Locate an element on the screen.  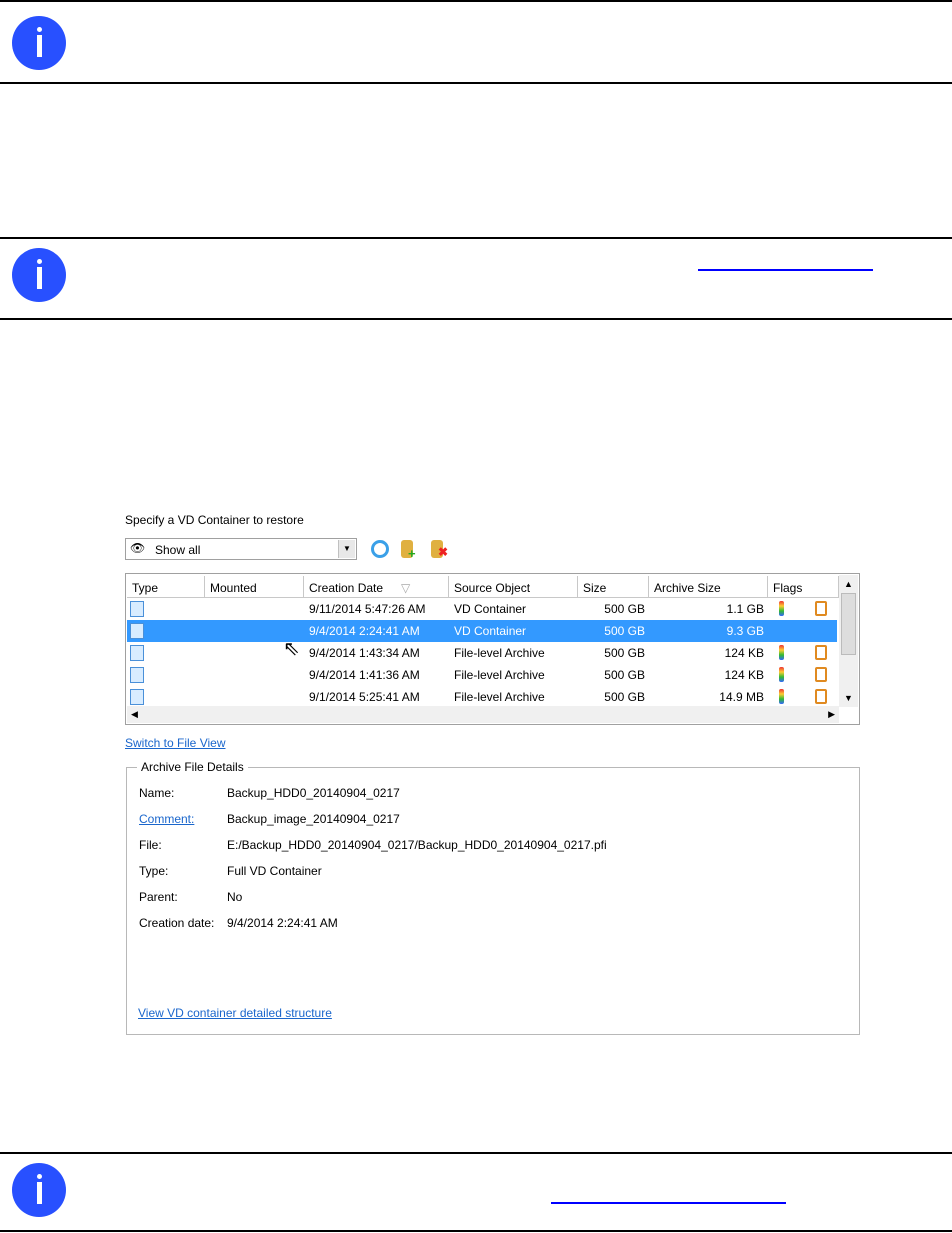
mouse-cursor-icon: ⇖ is located at coordinates (291, 649).